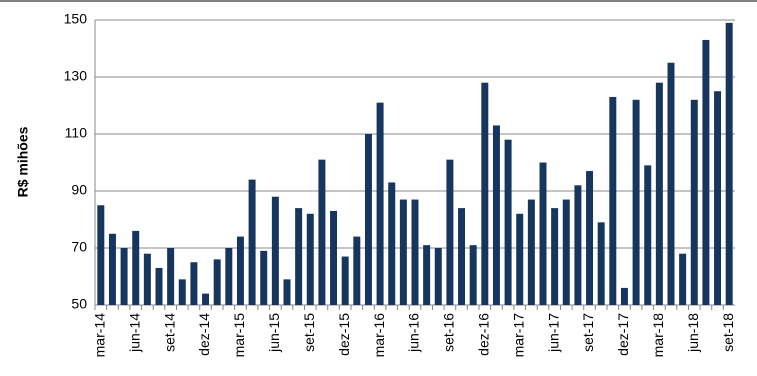 The height and width of the screenshot is (376, 757). What do you see at coordinates (728, 332) in the screenshot?
I see `x-tick-label: set-18` at bounding box center [728, 332].